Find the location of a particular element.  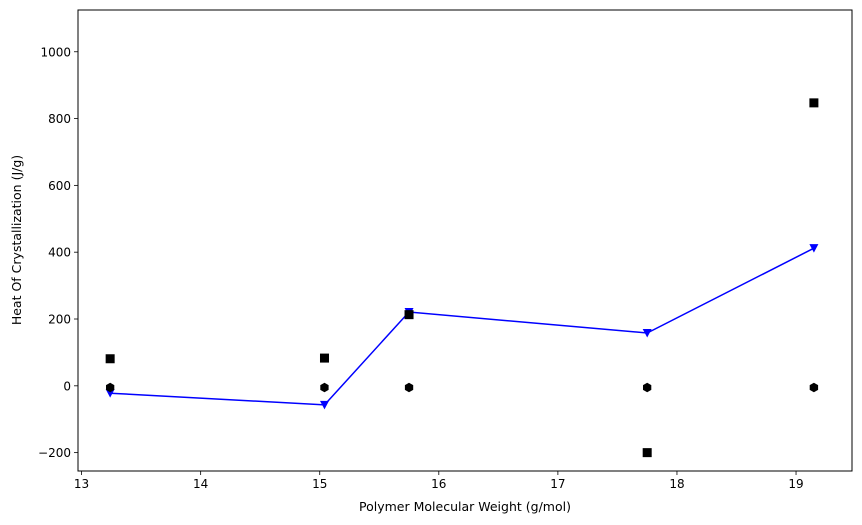

y-tick-label: 1000 is located at coordinates (55, 52).